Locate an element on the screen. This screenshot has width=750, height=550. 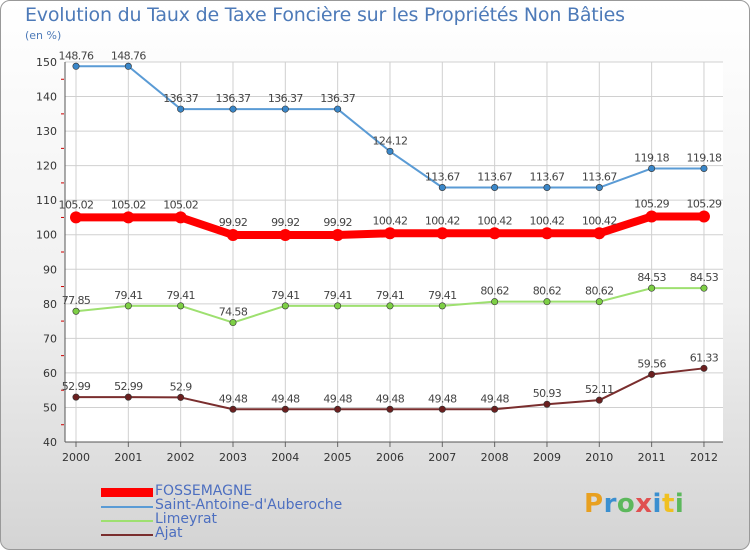
x-tick-label: 2003 is located at coordinates (233, 457).